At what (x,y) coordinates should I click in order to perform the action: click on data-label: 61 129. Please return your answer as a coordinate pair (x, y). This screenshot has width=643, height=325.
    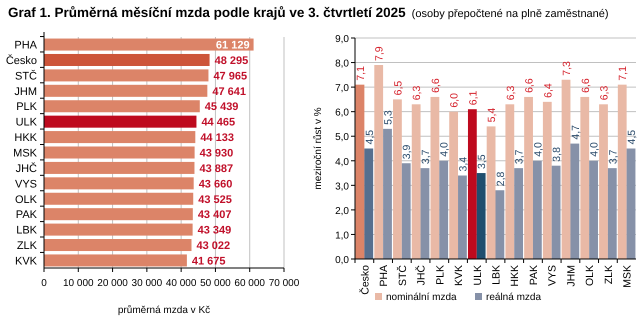
    Looking at the image, I should click on (233, 46).